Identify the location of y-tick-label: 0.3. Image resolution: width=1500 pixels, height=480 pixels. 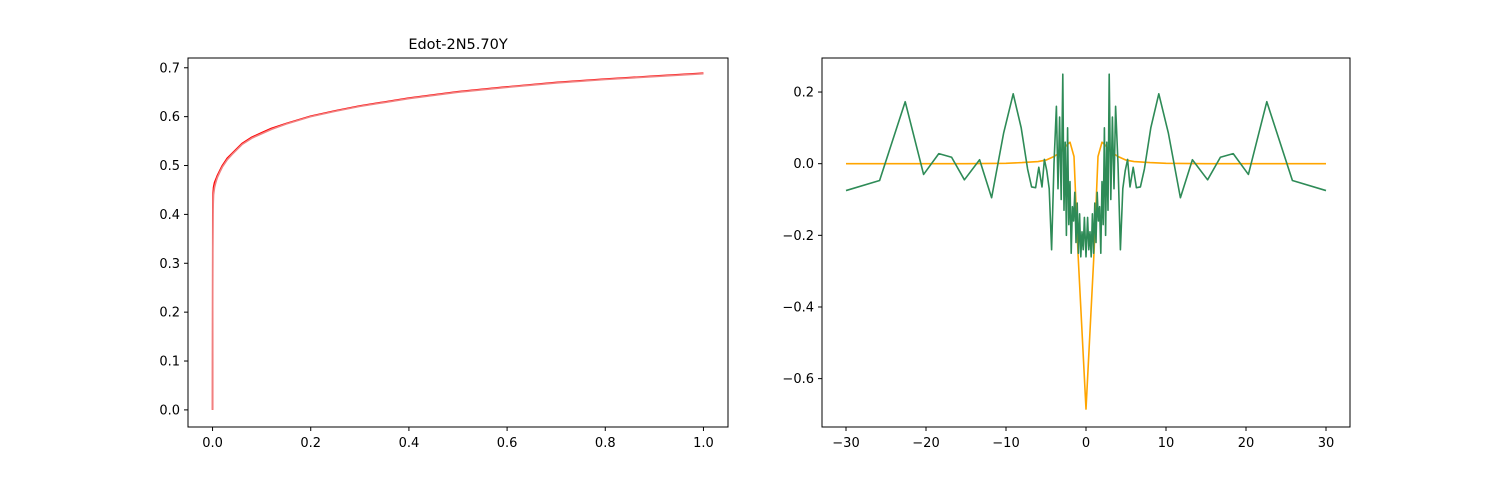
(169, 264).